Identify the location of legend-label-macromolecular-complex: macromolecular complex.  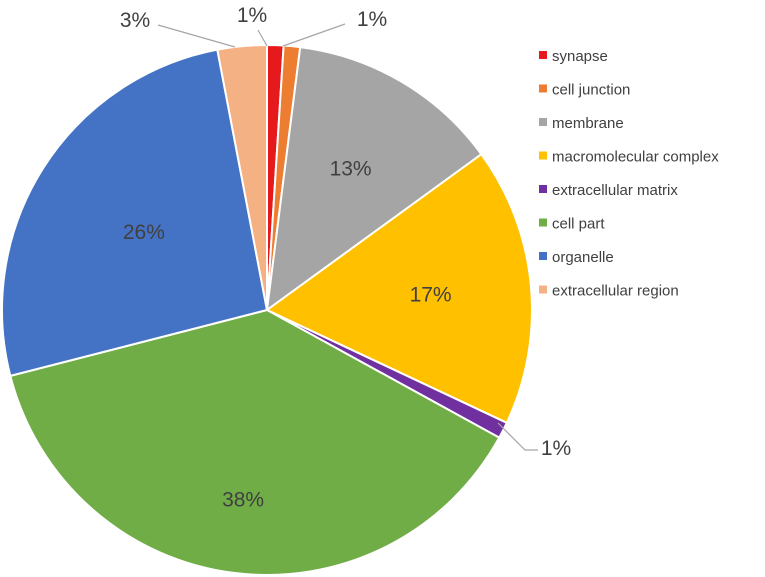
(635, 157).